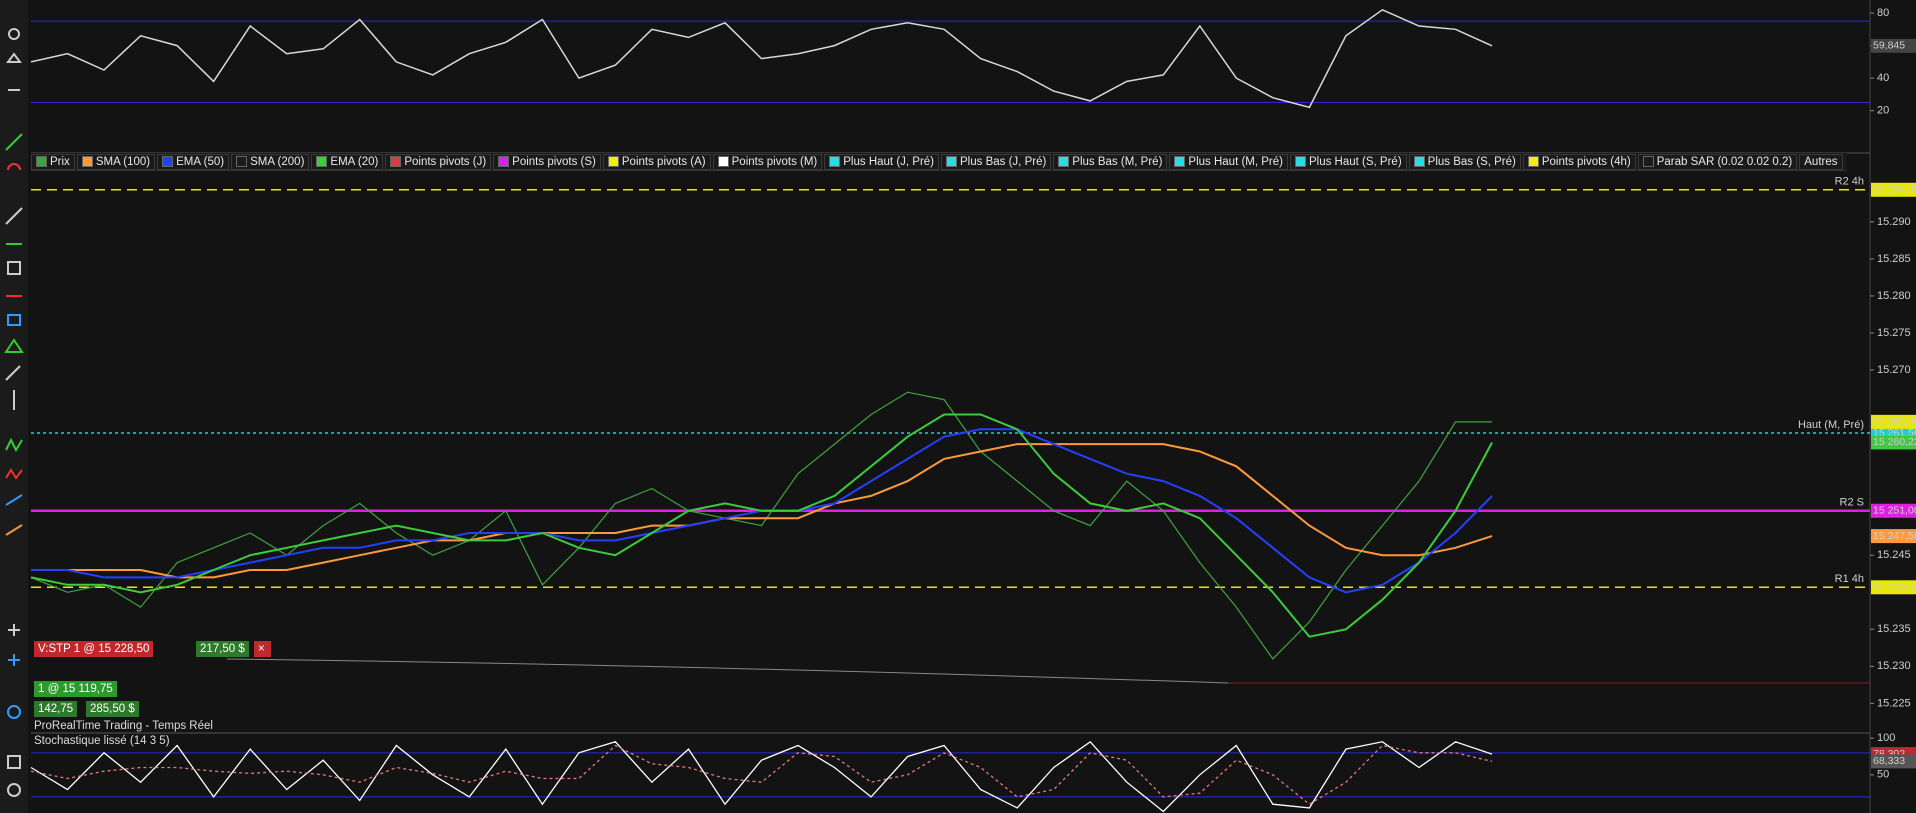  I want to click on pattern-tool, so click(14, 474).